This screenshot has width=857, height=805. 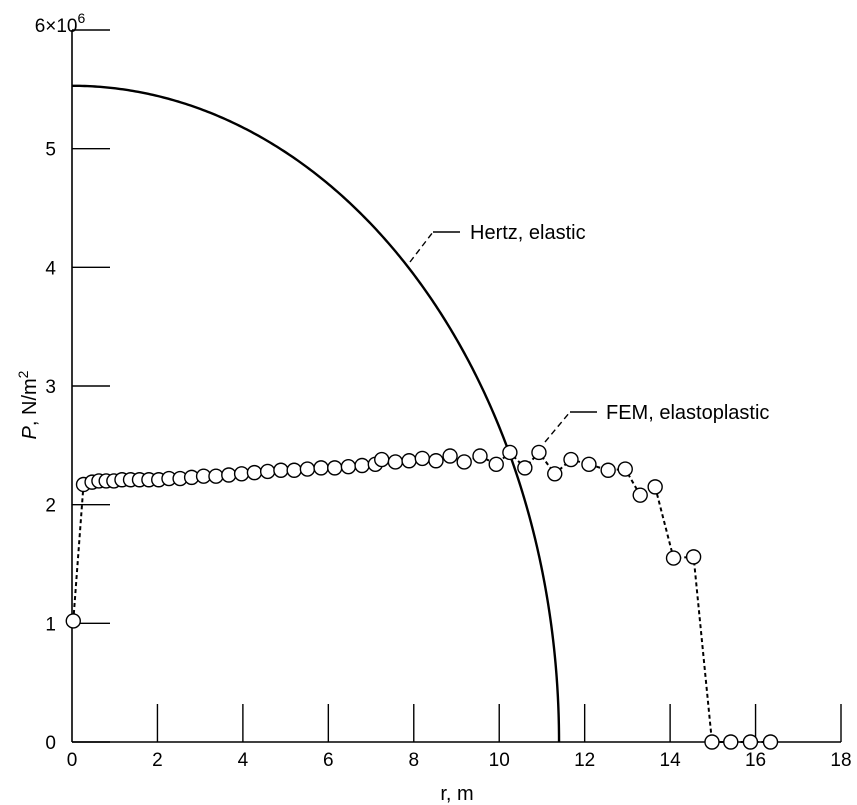 What do you see at coordinates (687, 413) in the screenshot?
I see `fem-annotation: FEM, elastoplastic` at bounding box center [687, 413].